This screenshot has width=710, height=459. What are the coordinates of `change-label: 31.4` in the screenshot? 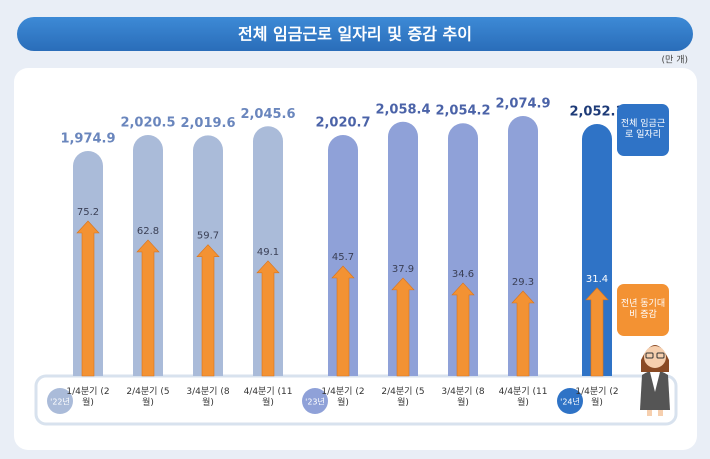 It's located at (597, 279).